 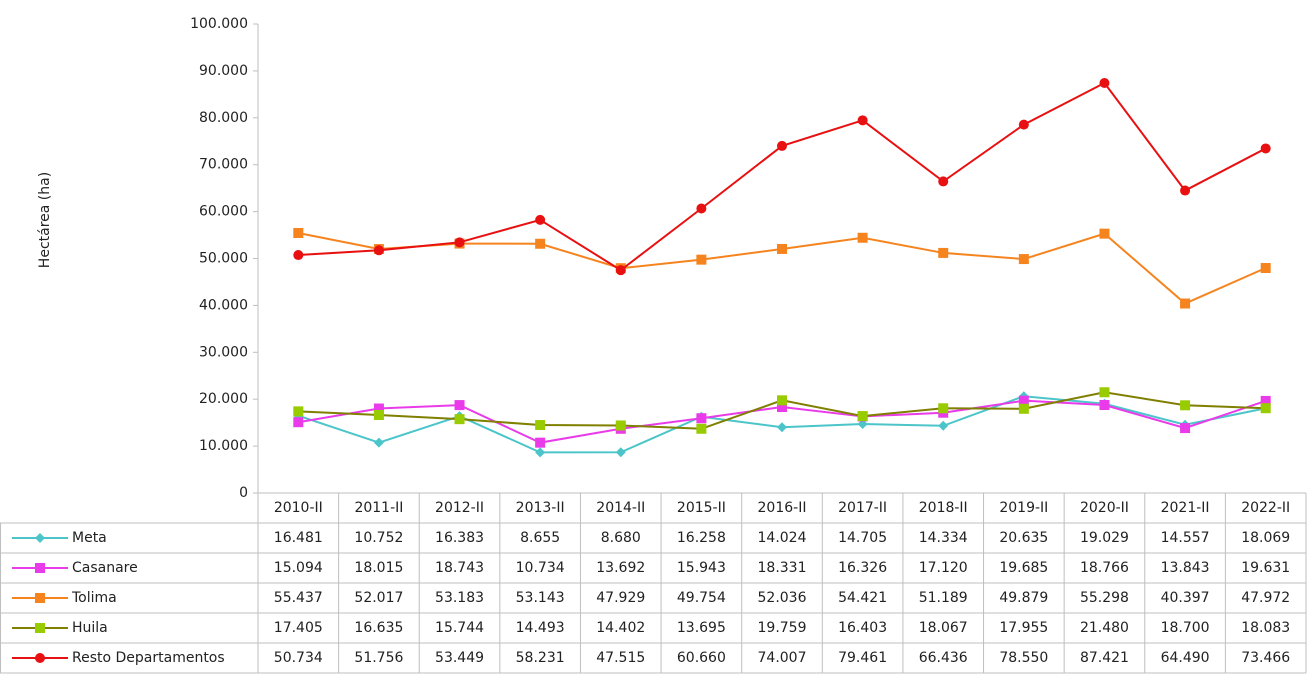 I want to click on table-value: 49.879, so click(x=1023, y=598).